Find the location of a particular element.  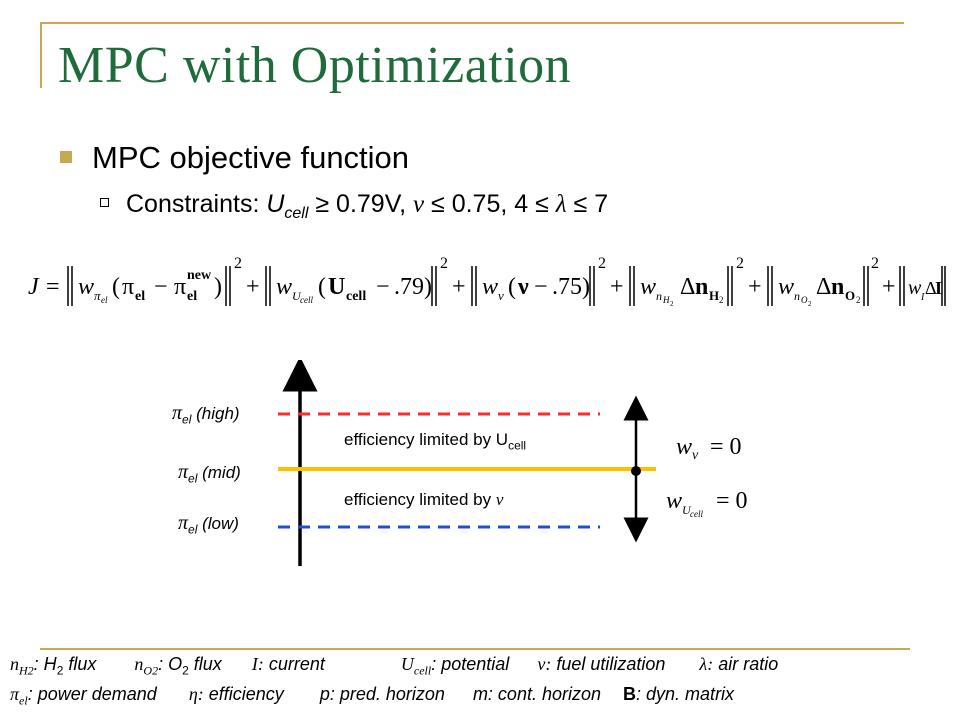

nu-constraint: ≤ 0.75, 4 ≤ is located at coordinates (490, 204).